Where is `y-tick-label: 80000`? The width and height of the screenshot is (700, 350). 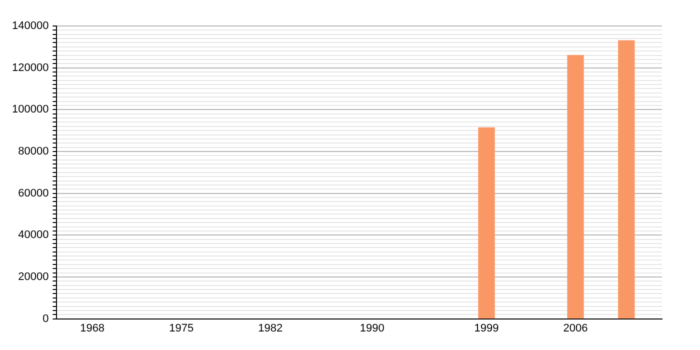 y-tick-label: 80000 is located at coordinates (33, 152).